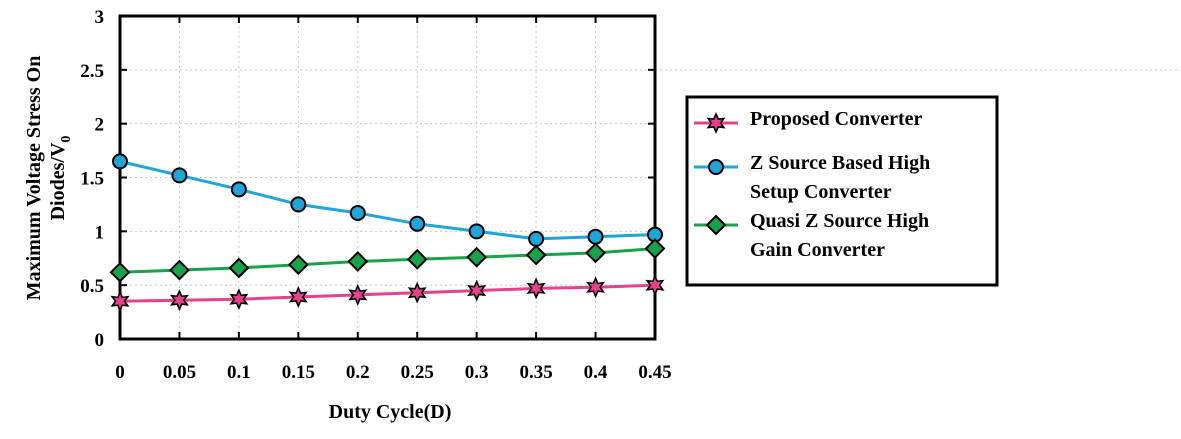 This screenshot has height=439, width=1181. Describe the element at coordinates (535, 372) in the screenshot. I see `x-tick-label: 0.35` at that location.